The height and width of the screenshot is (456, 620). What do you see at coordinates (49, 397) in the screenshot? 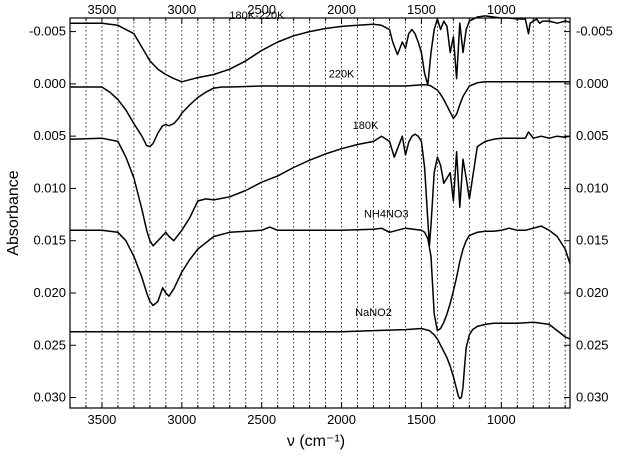
I see `y-tick-label-left: 0.030` at bounding box center [49, 397].